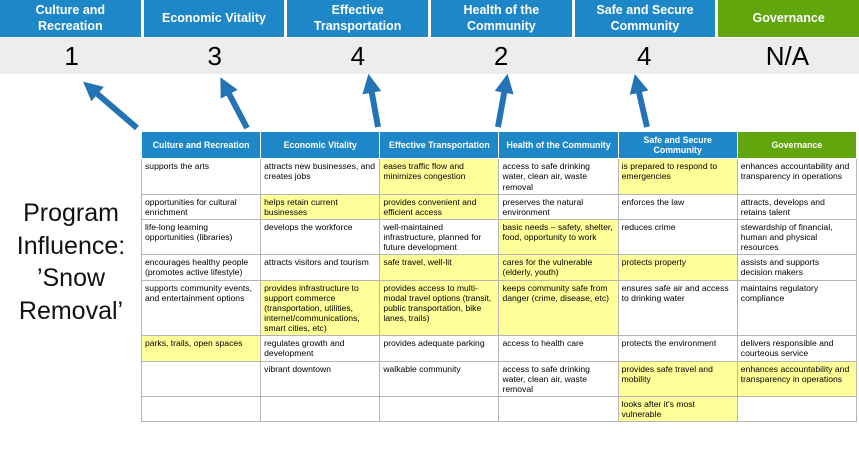 The height and width of the screenshot is (465, 859). Describe the element at coordinates (70, 18) in the screenshot. I see `scorecard-header: Culture and Recreation` at that location.